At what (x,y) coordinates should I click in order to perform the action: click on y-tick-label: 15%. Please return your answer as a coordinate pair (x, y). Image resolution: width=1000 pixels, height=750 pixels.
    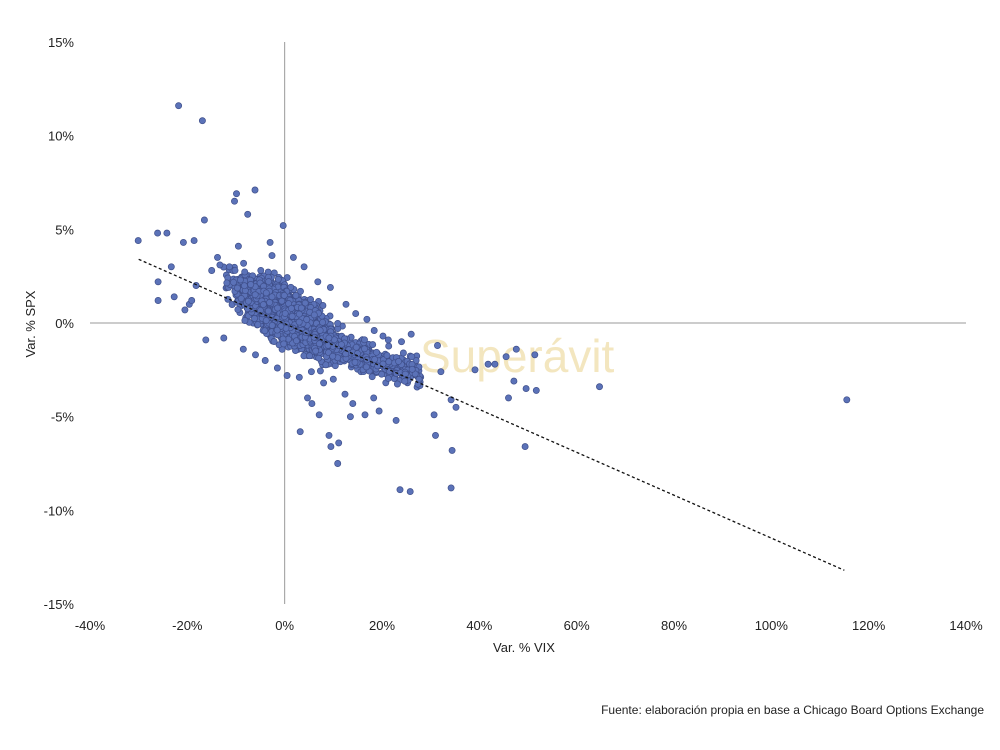
    Looking at the image, I should click on (61, 42).